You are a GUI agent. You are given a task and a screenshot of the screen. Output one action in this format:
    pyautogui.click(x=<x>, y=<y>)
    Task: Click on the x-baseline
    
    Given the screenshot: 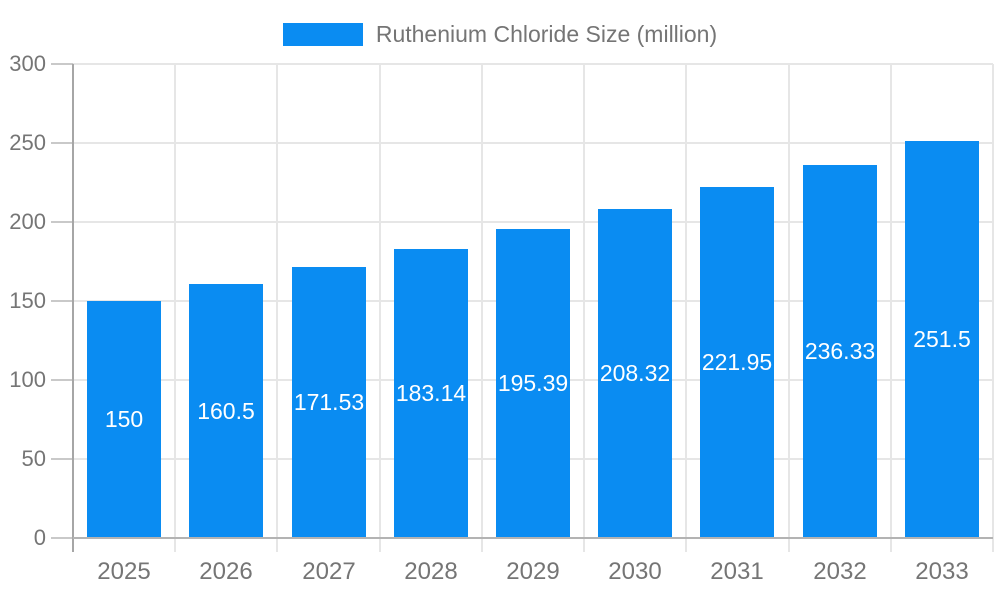 What is the action you would take?
    pyautogui.click(x=533, y=538)
    